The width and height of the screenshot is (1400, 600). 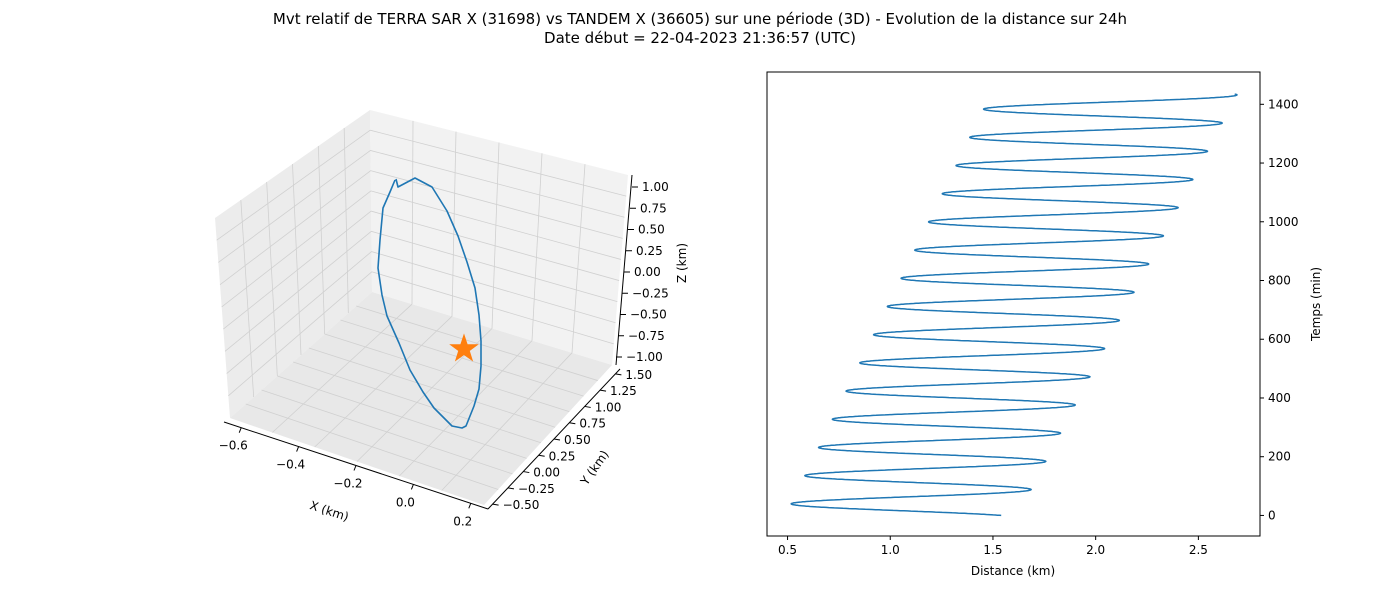 What do you see at coordinates (577, 440) in the screenshot?
I see `y-tick-label-3d: 0.50` at bounding box center [577, 440].